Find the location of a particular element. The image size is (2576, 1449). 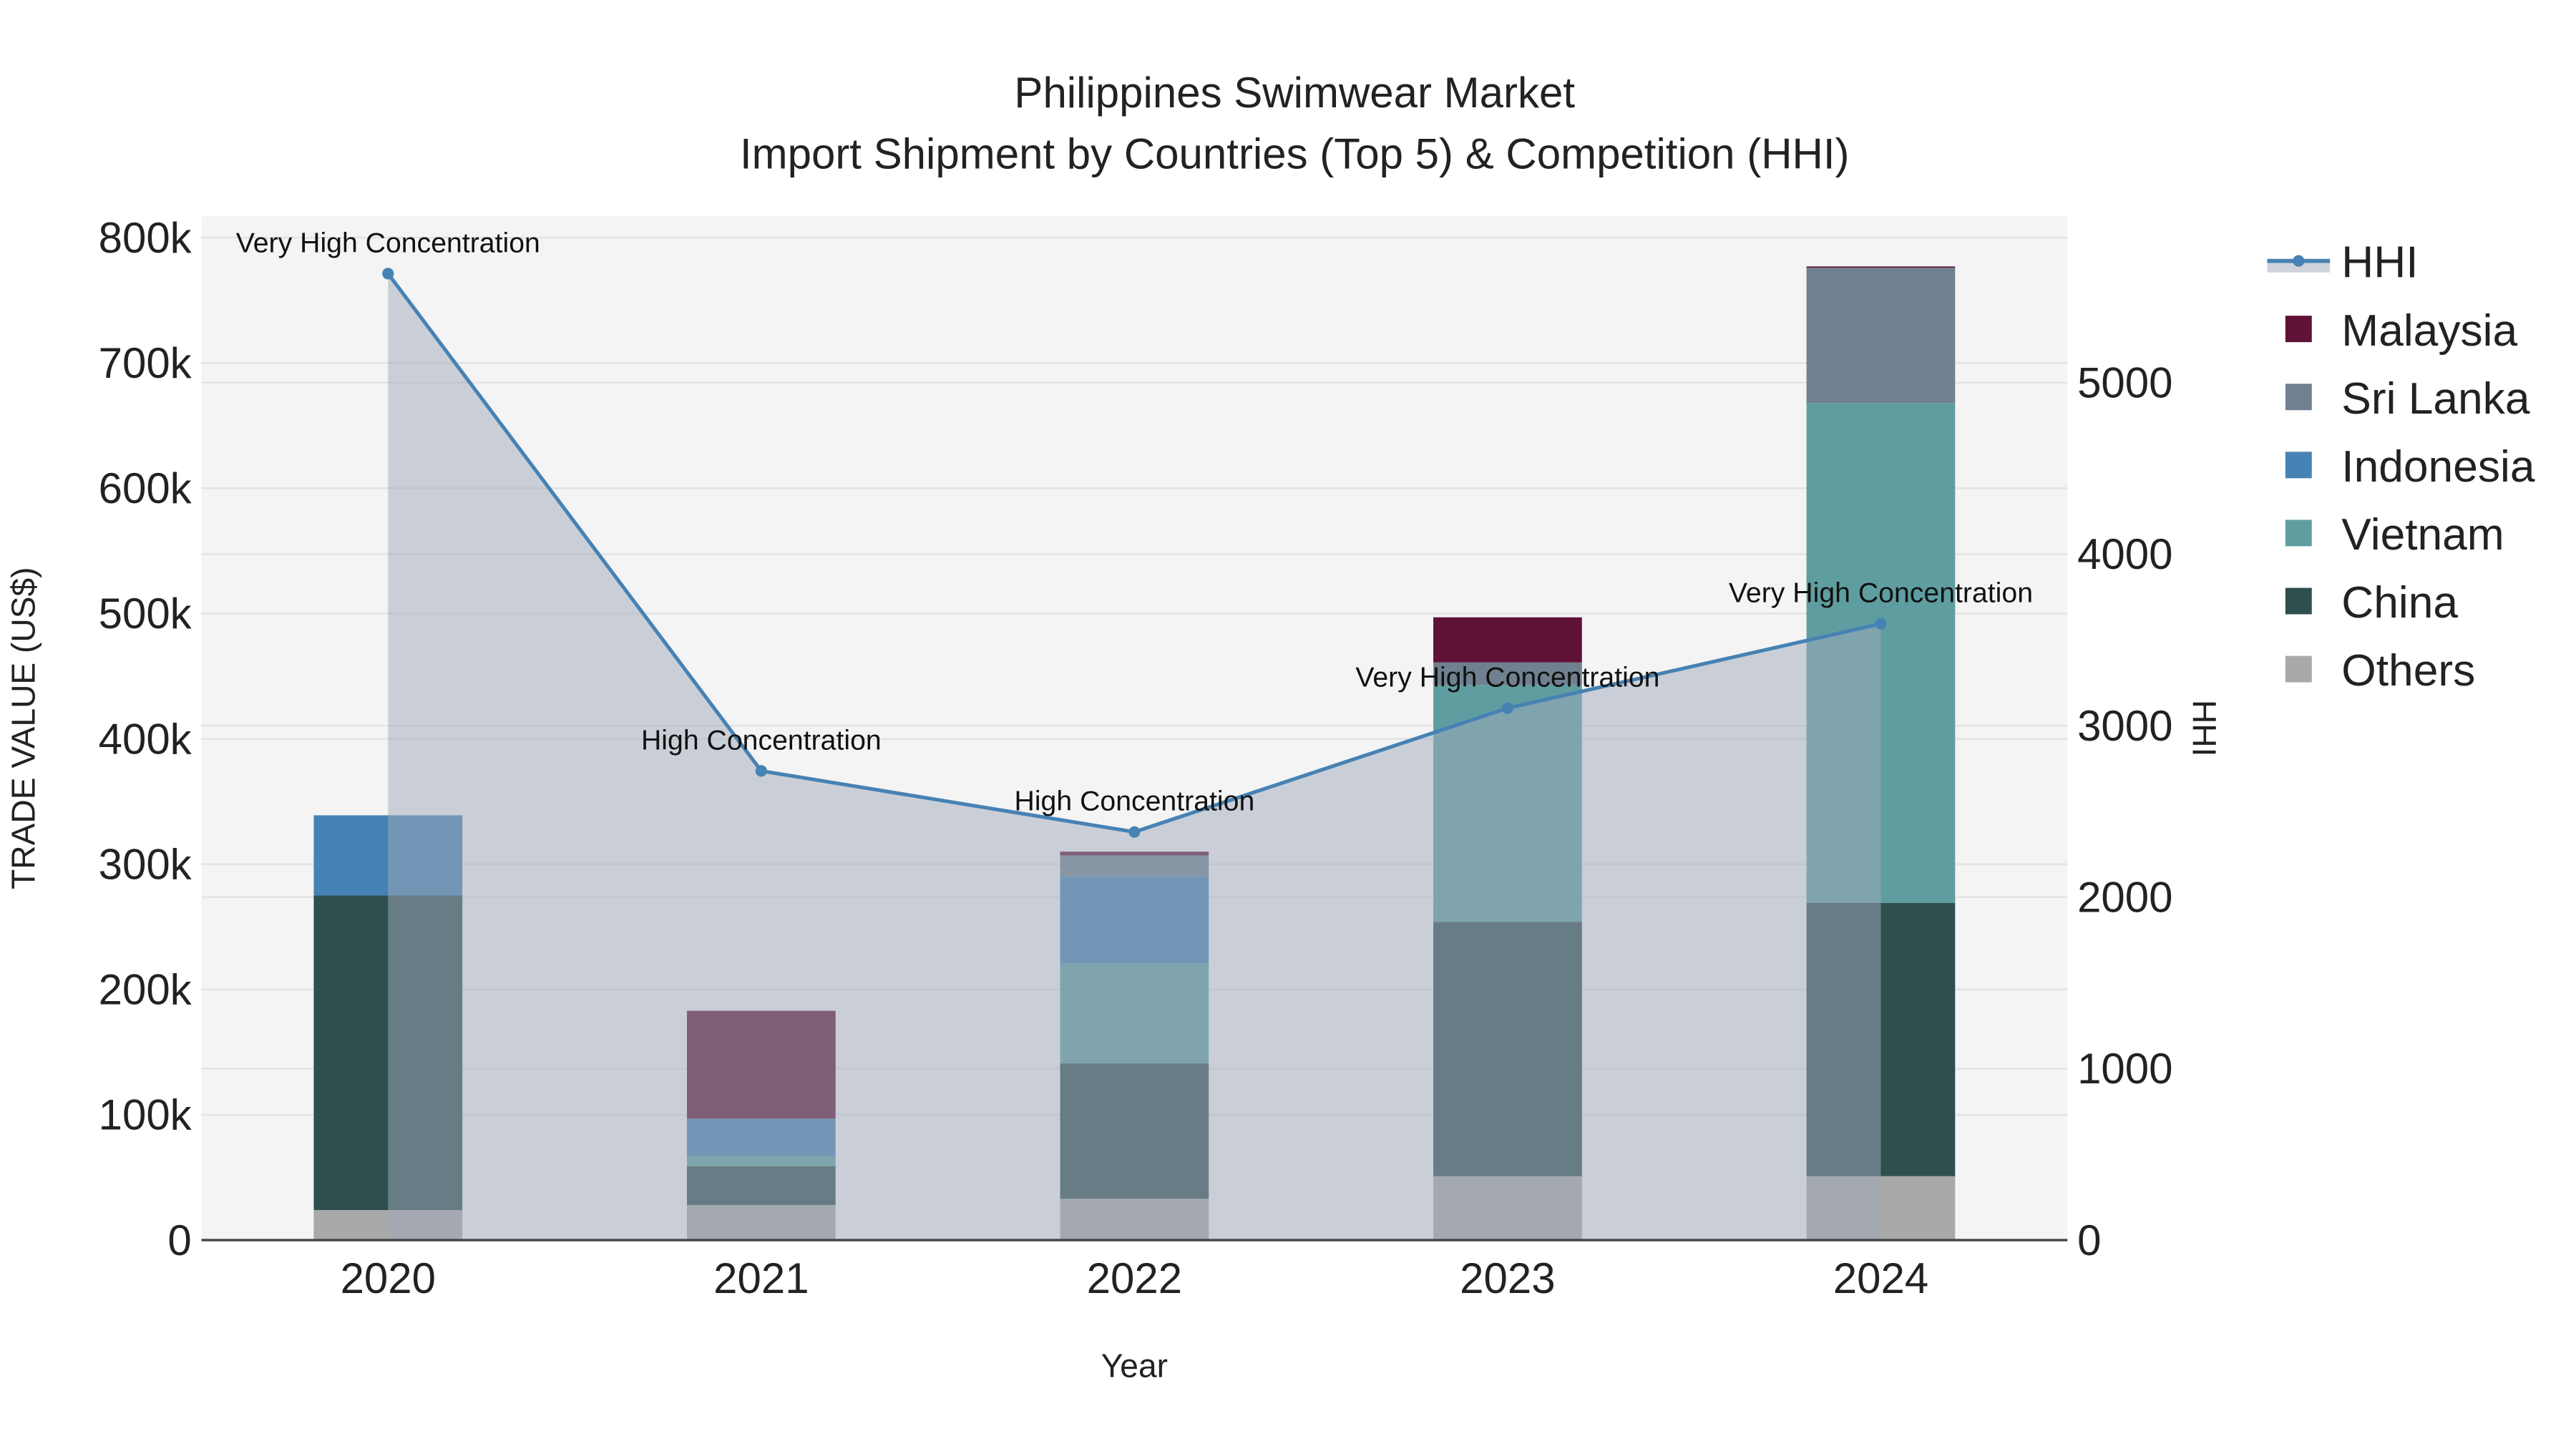

y-tick-label: 400k is located at coordinates (145, 739).